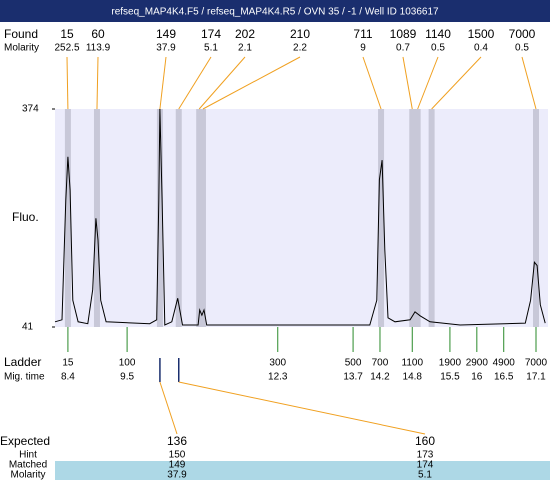 The image size is (550, 480). I want to click on ladder-time: 15.5, so click(450, 377).